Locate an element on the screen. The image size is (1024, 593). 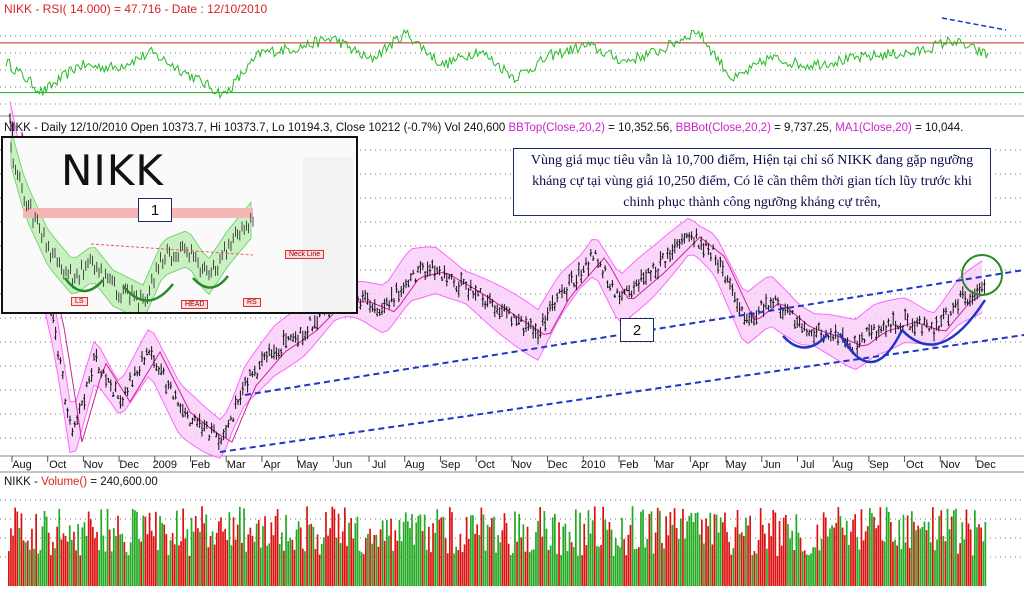
bbtop-value: = 10,352.56, is located at coordinates (640, 128).